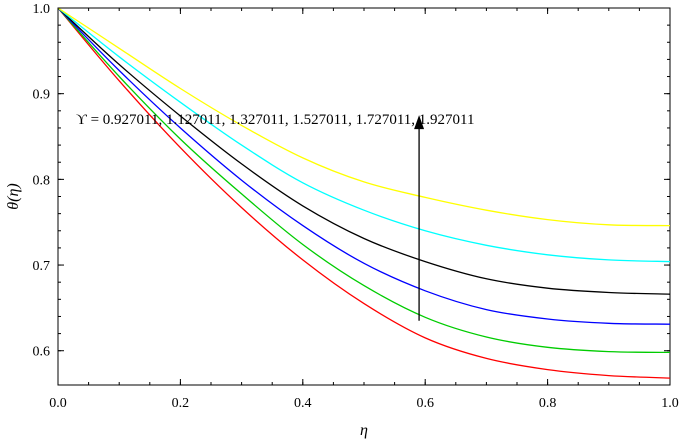  I want to click on y-tick-label: 0.7, so click(42, 266).